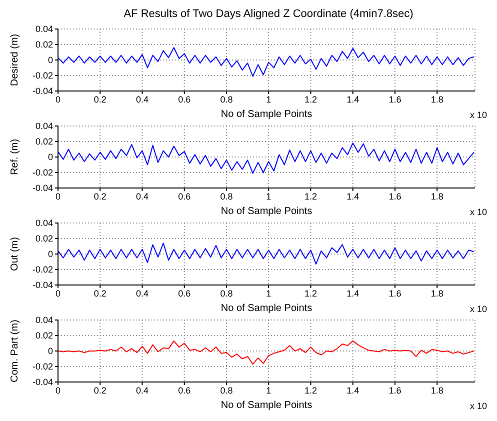 The height and width of the screenshot is (421, 497). I want to click on y-axis-title: Desired (m), so click(15, 60).